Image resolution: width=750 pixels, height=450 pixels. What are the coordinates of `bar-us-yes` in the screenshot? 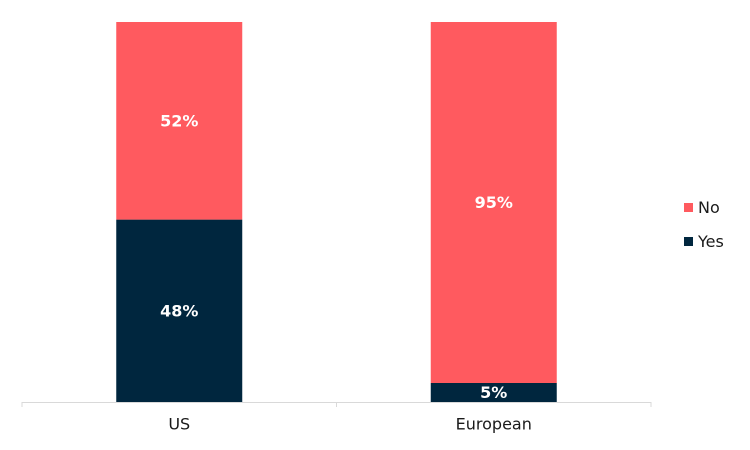 It's located at (179, 310).